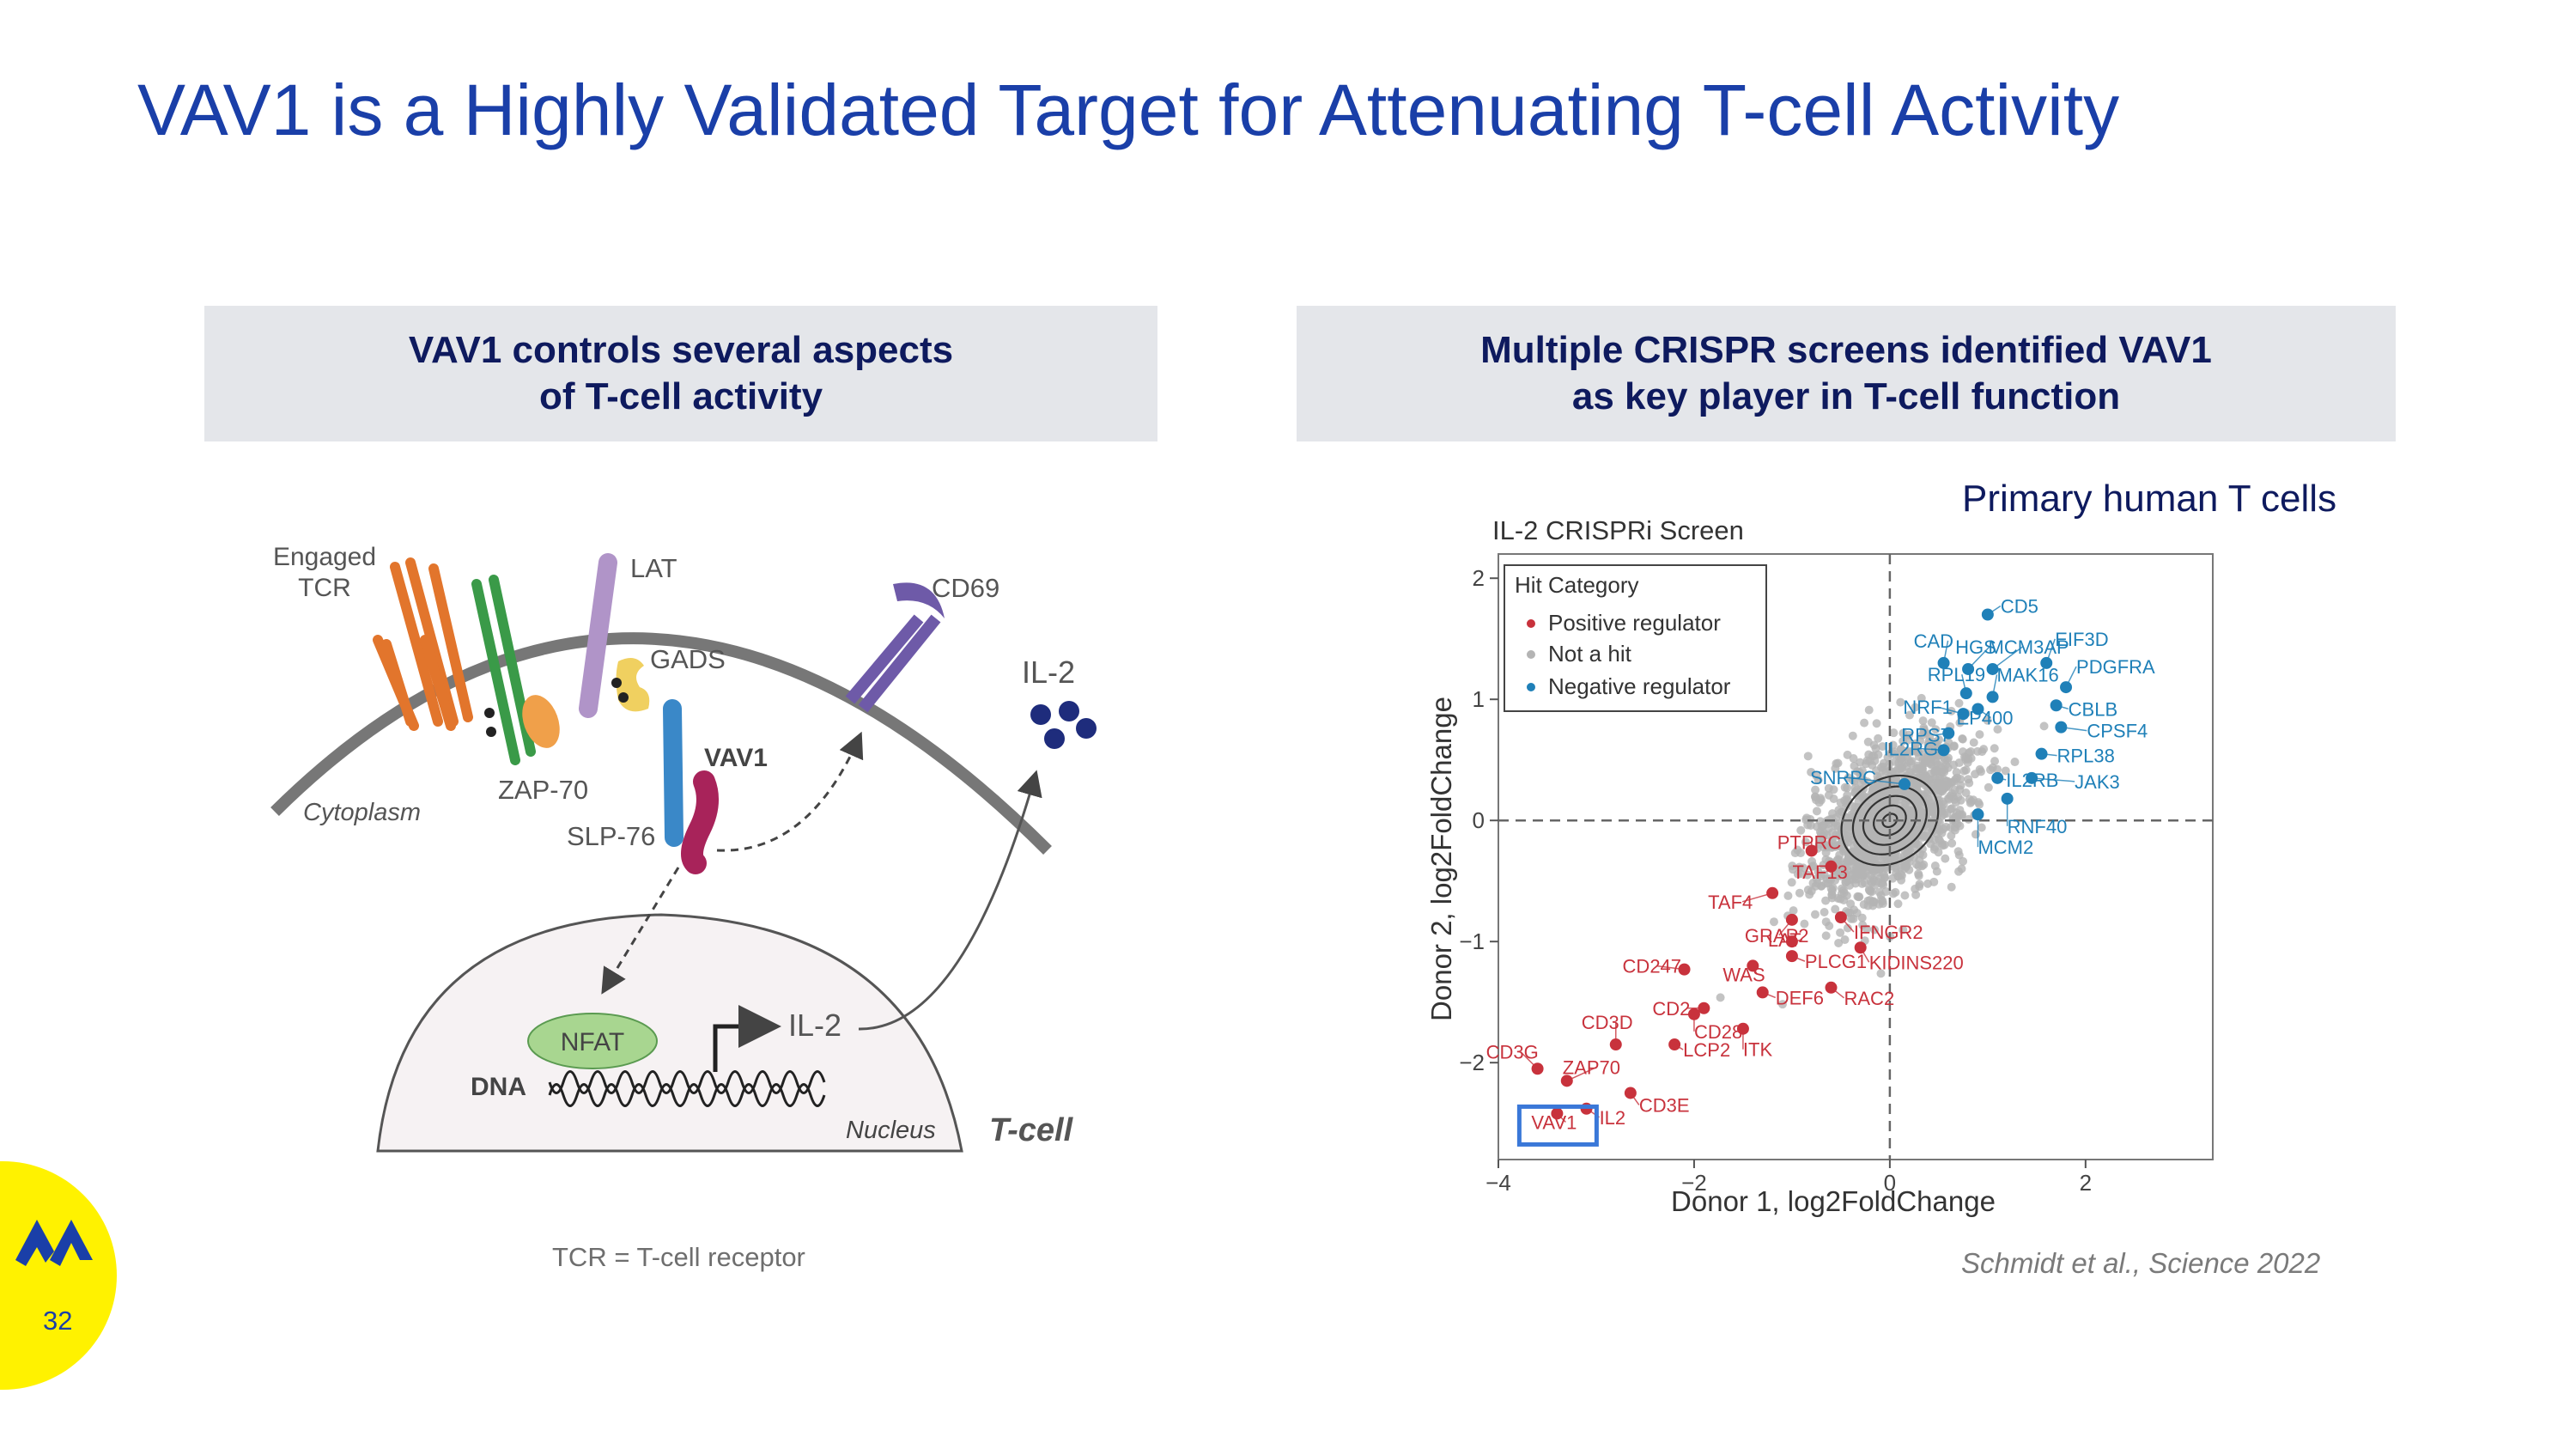 The height and width of the screenshot is (1449, 2576). I want to click on label-cd69: CD69, so click(965, 588).